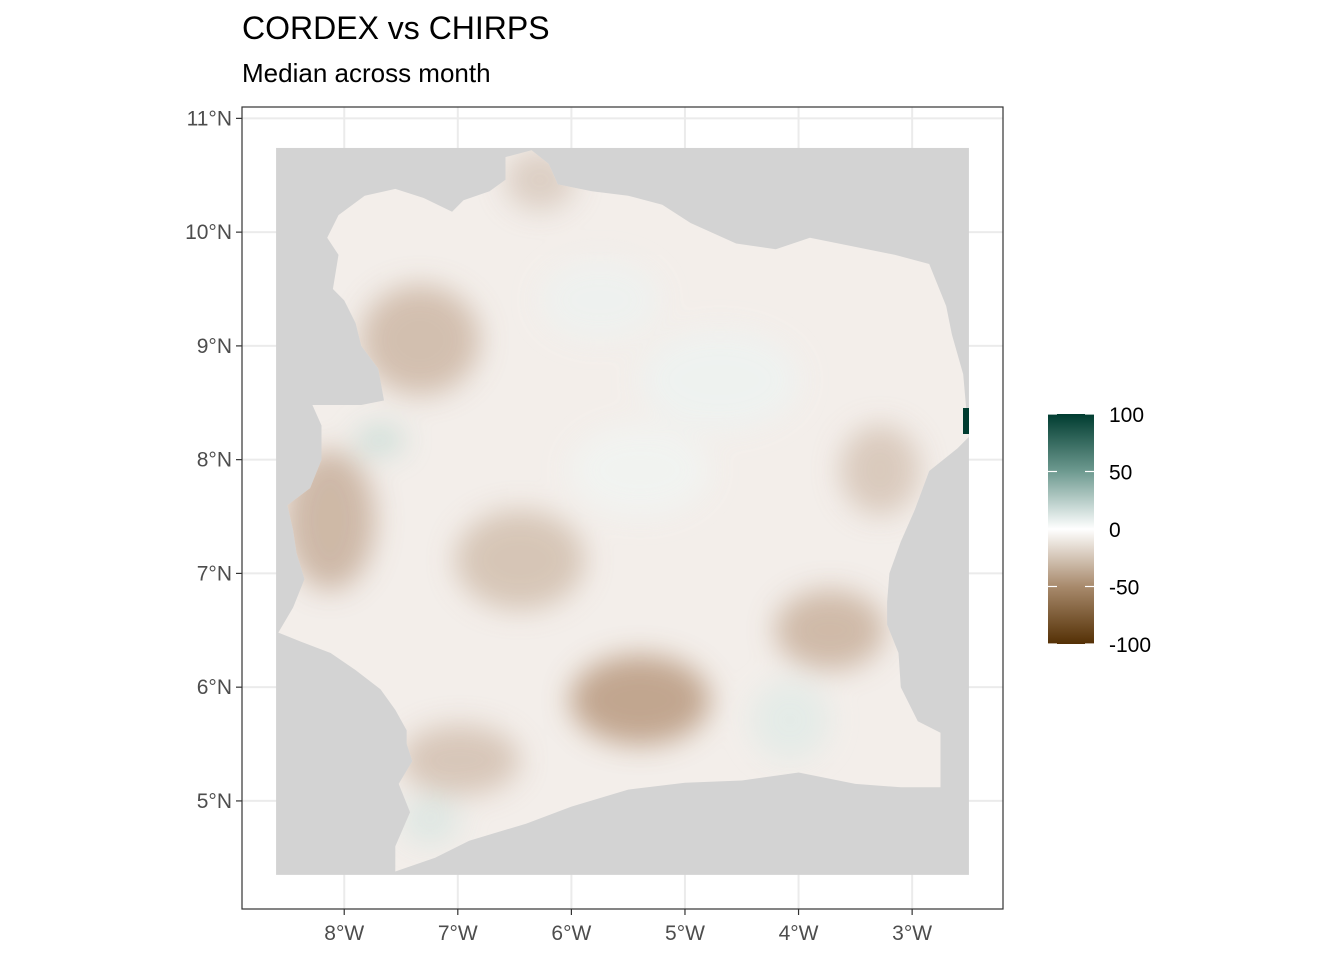 Image resolution: width=1344 pixels, height=960 pixels. What do you see at coordinates (685, 933) in the screenshot?
I see `x-tick-label: 5°W` at bounding box center [685, 933].